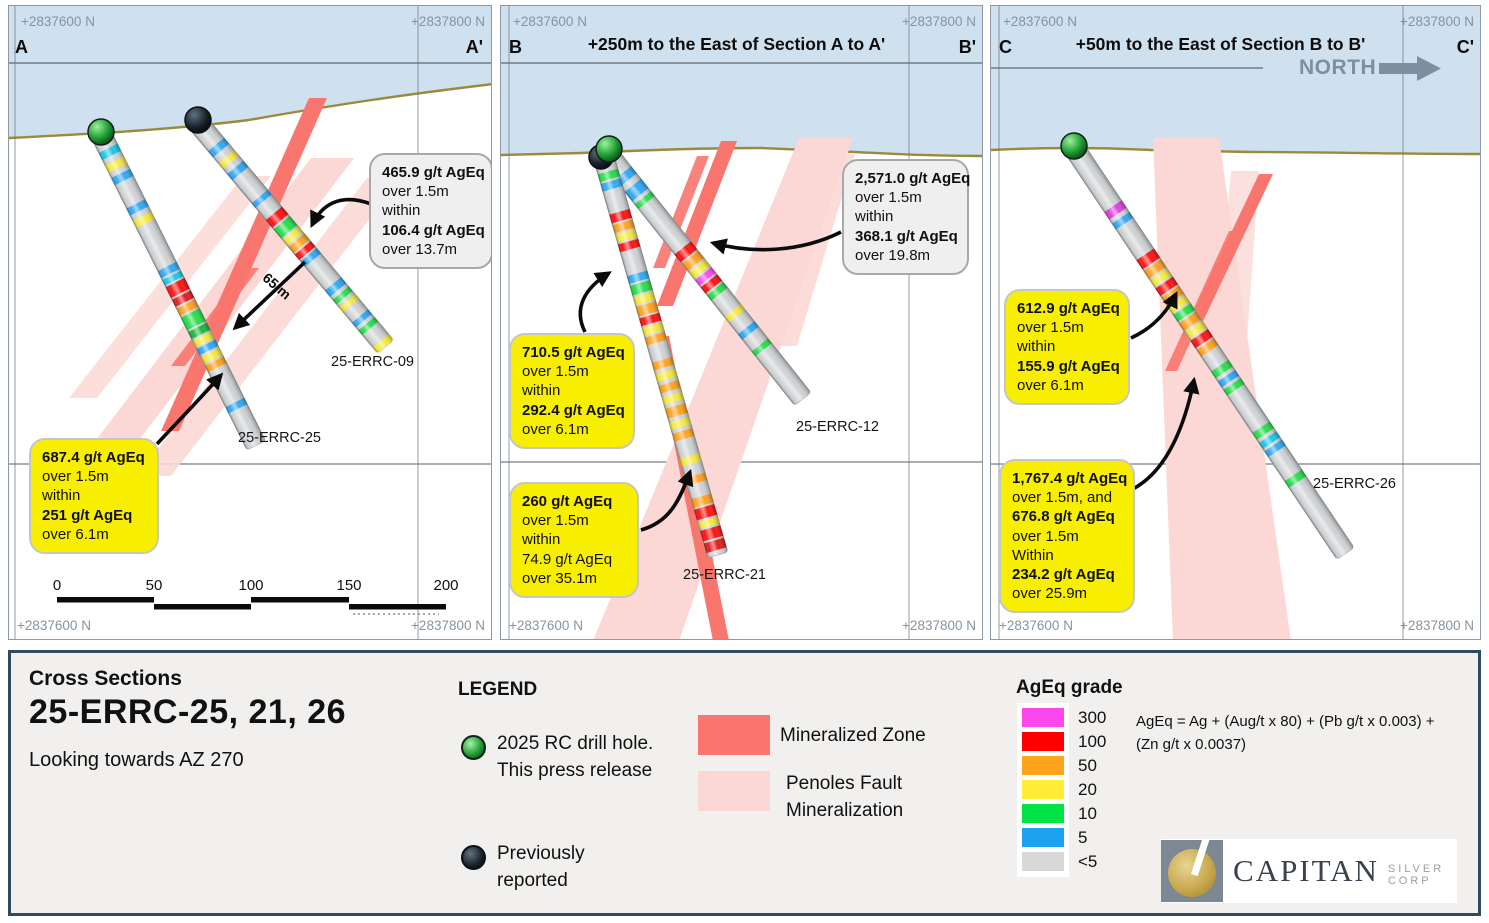 This screenshot has width=1489, height=923. Describe the element at coordinates (845, 797) in the screenshot. I see `fault-zone-label: Penoles Fault Mineralization` at that location.